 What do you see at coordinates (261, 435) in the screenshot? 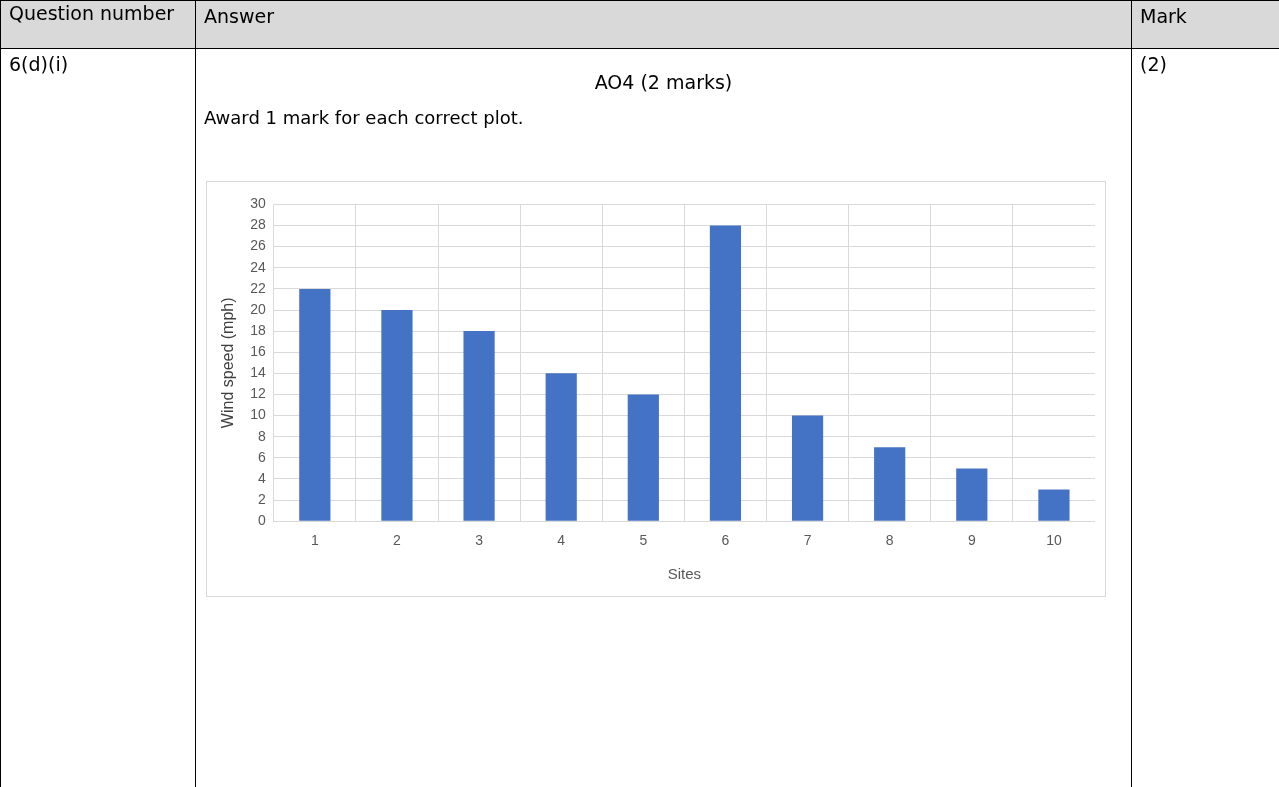
I see `y-tick-label: 8` at bounding box center [261, 435].